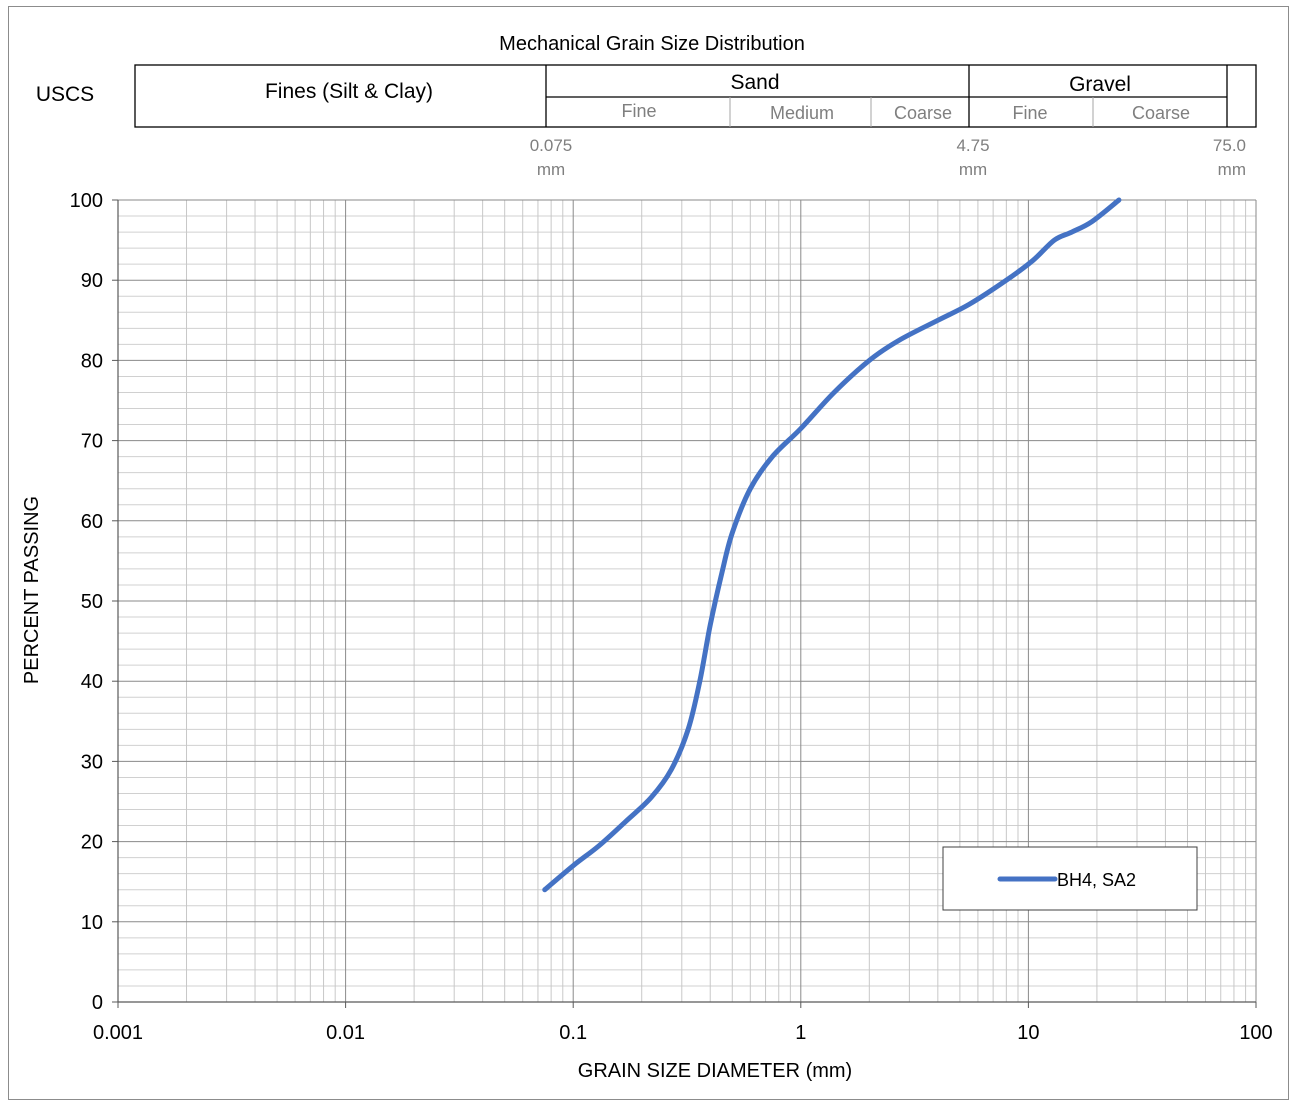 This screenshot has height=1106, width=1297. I want to click on y-tick-label: 60, so click(92, 522).